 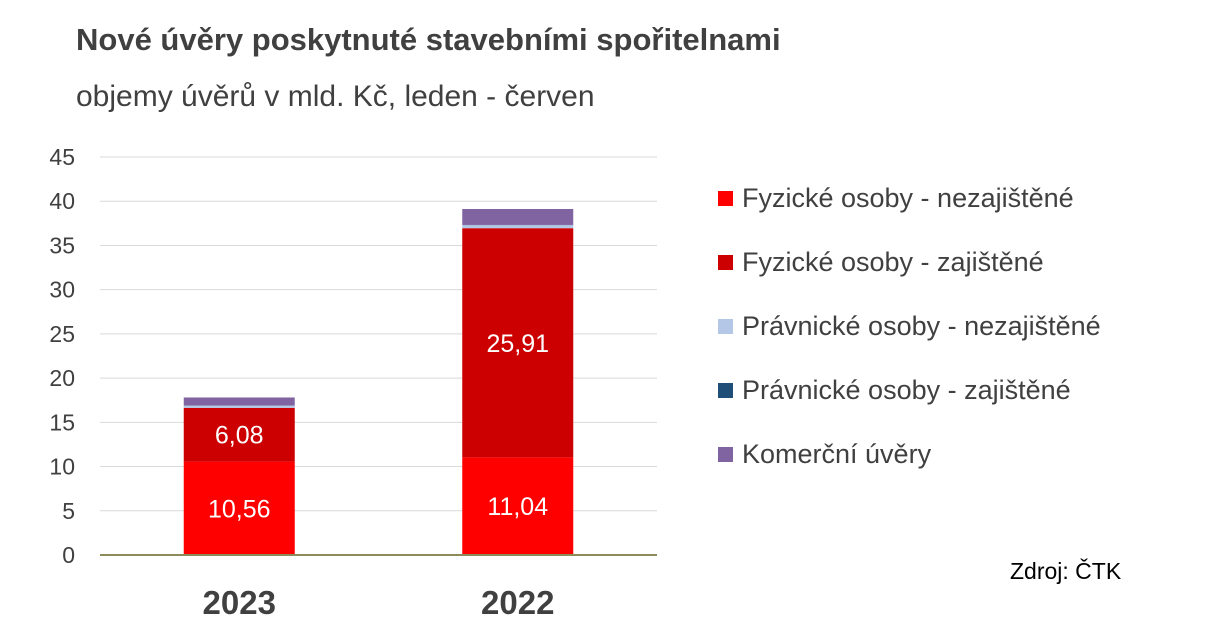 I want to click on y-tick-label: 35, so click(x=62, y=245).